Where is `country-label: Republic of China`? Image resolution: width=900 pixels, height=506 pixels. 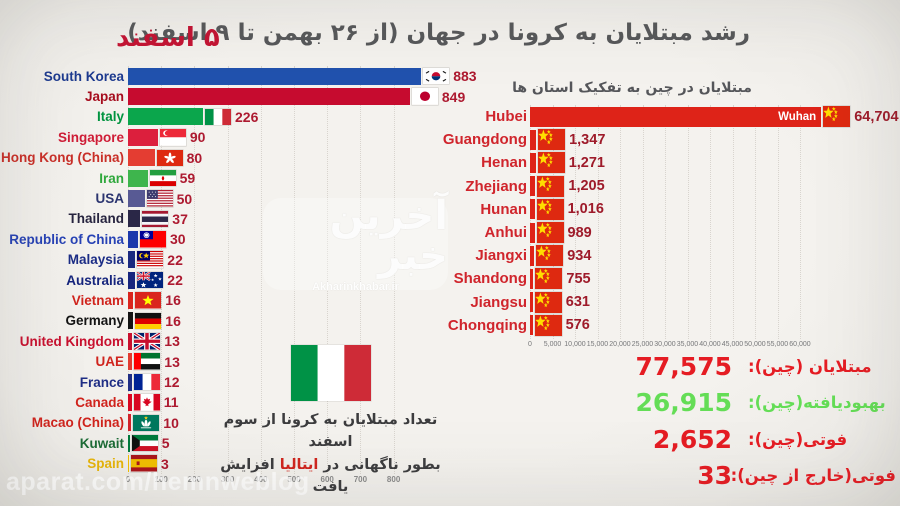 country-label: Republic of China is located at coordinates (66, 239).